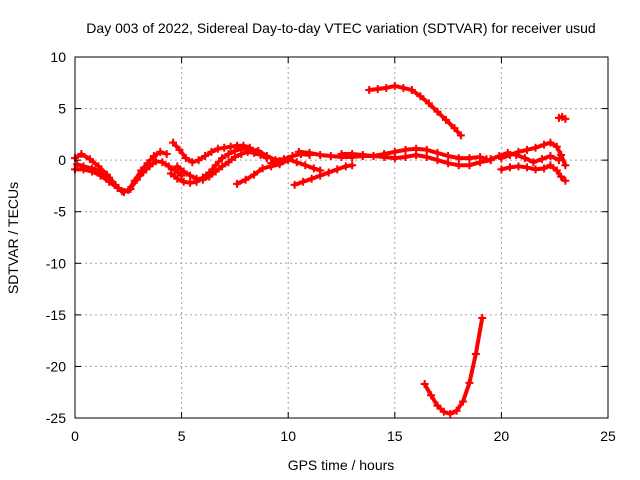 This screenshot has height=480, width=640. What do you see at coordinates (56, 366) in the screenshot?
I see `y-tick-label: -20` at bounding box center [56, 366].